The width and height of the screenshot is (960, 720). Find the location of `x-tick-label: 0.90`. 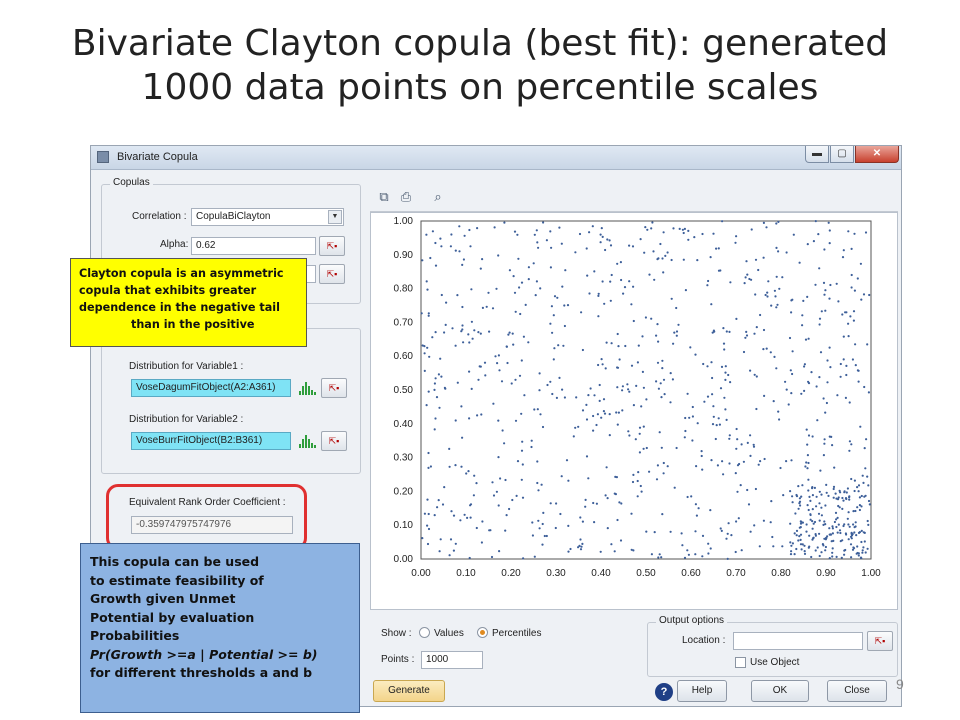

x-tick-label: 0.90 is located at coordinates (826, 573).